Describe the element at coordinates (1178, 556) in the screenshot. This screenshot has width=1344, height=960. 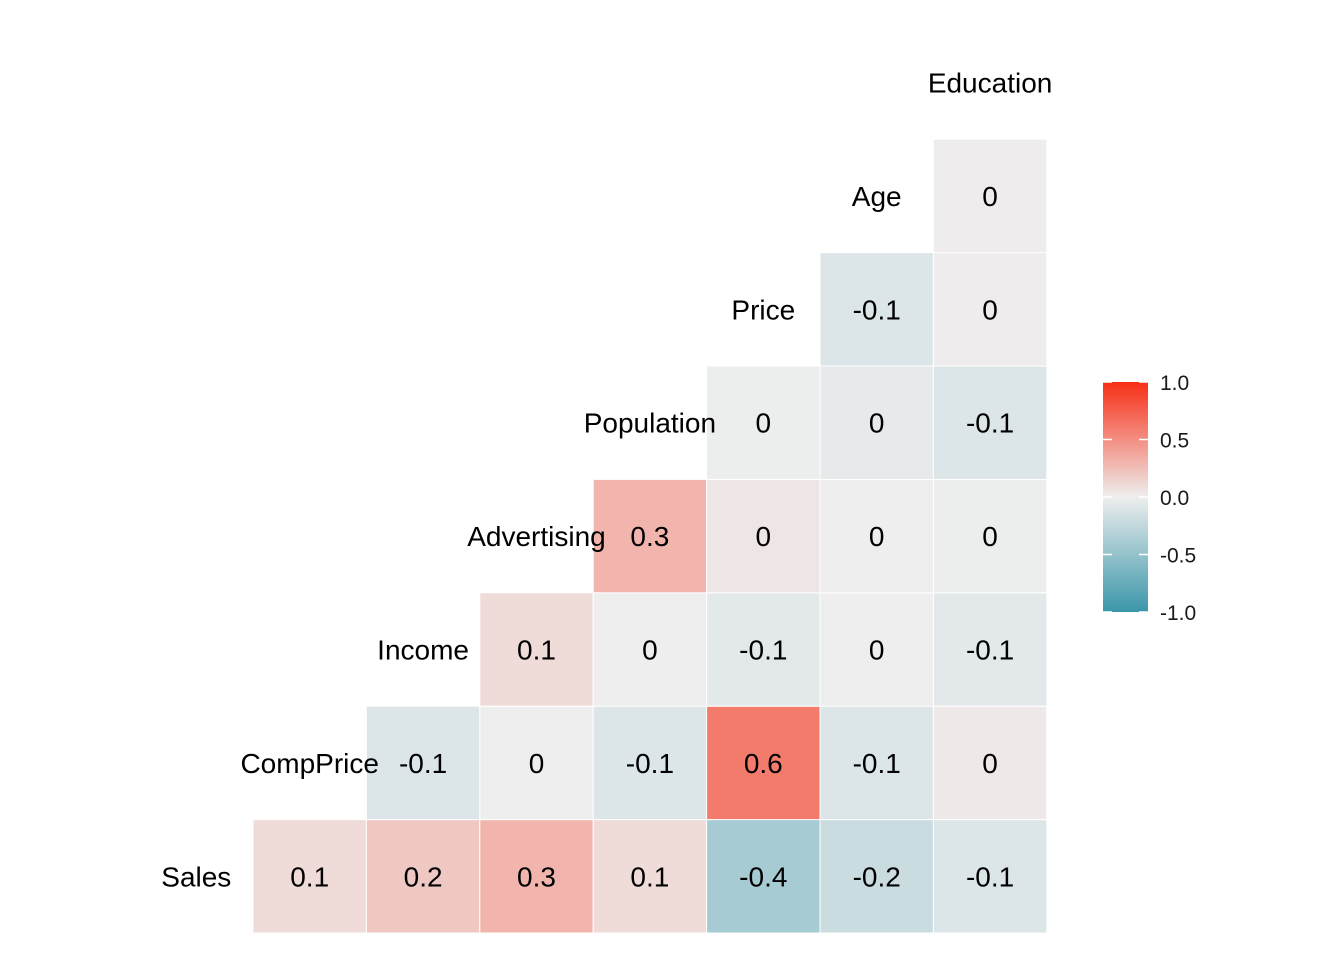
I see `legend-tick-label: -0.5` at that location.